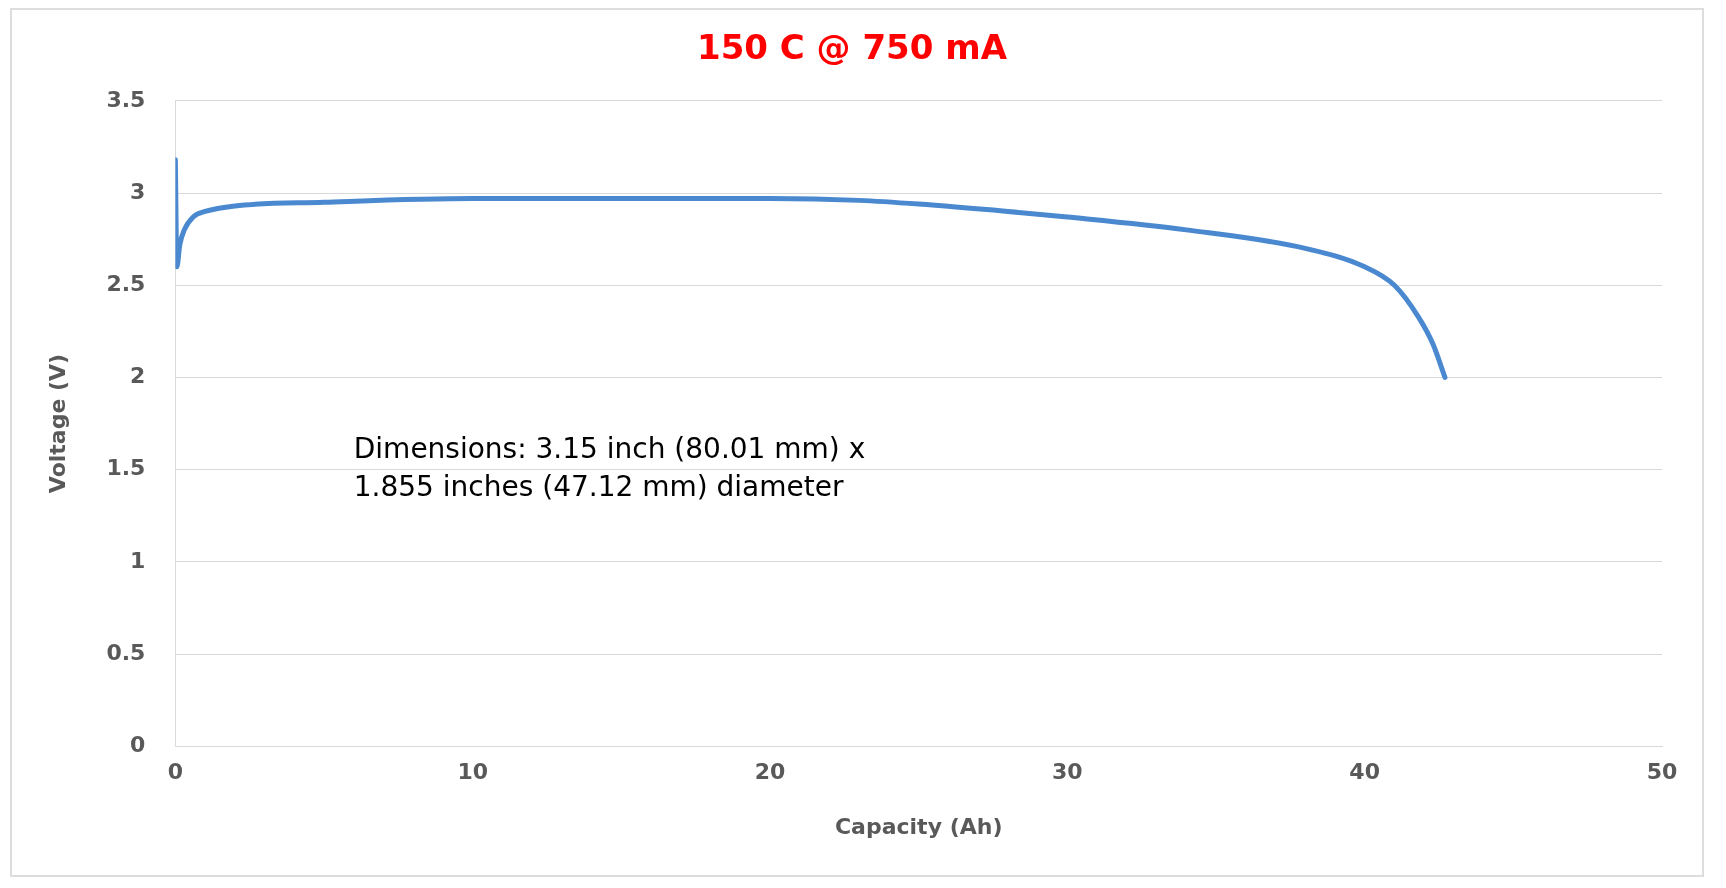 The height and width of the screenshot is (888, 1726). What do you see at coordinates (918, 826) in the screenshot?
I see `x-axis-title: Capacity (Ah)` at bounding box center [918, 826].